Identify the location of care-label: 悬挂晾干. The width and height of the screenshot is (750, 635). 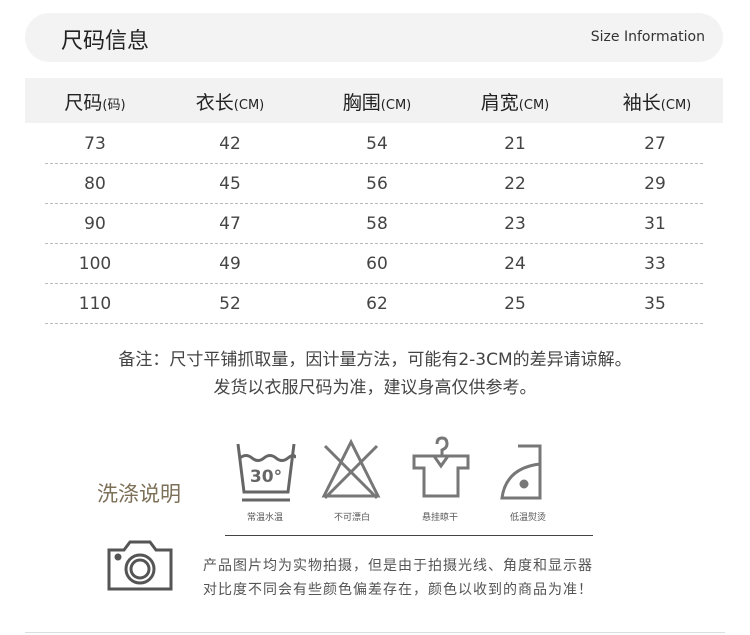
(440, 518).